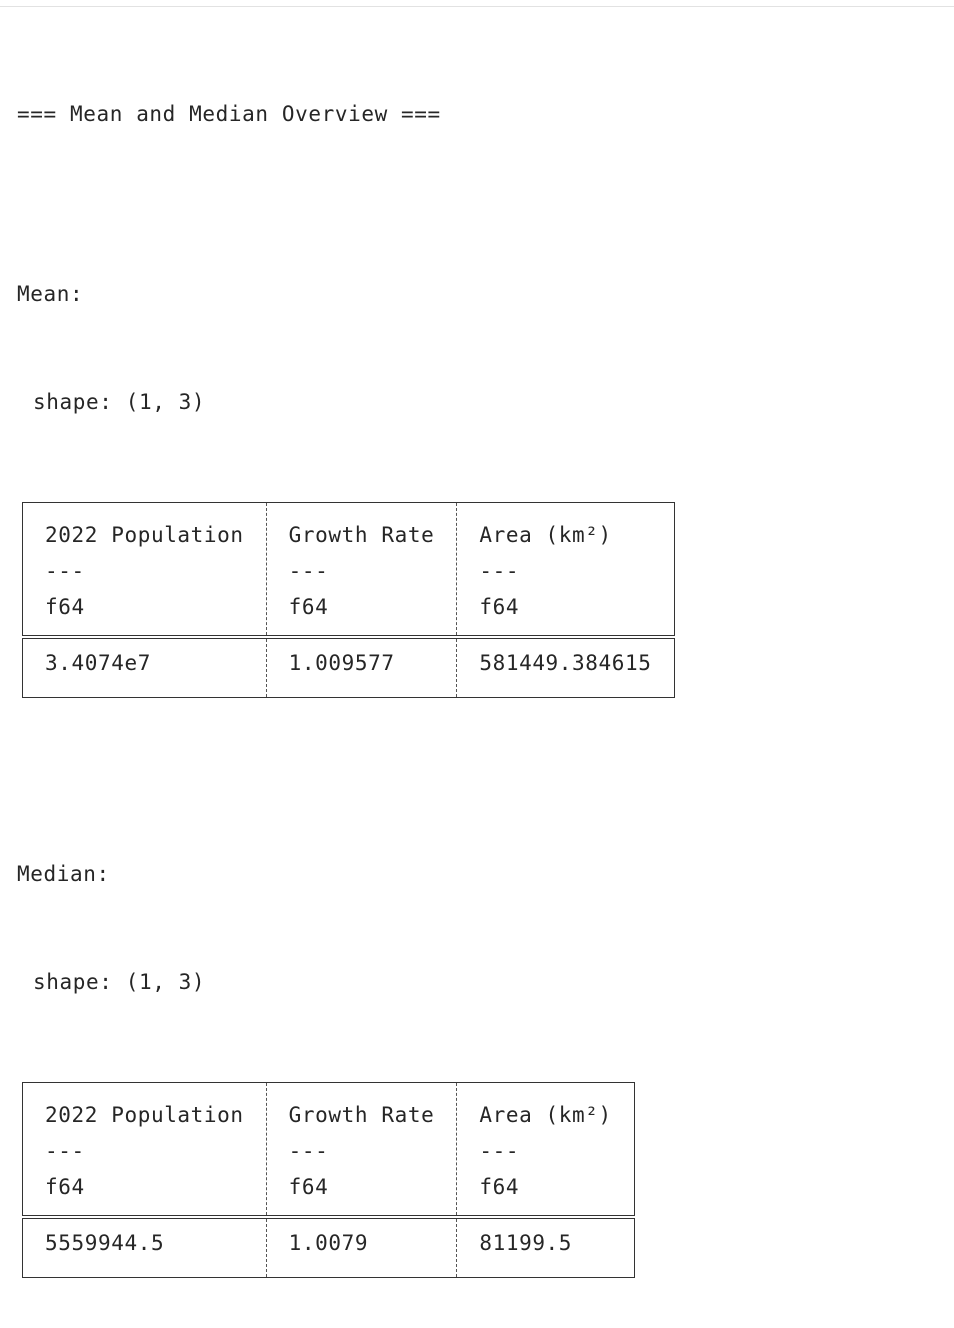 Image resolution: width=954 pixels, height=1328 pixels. What do you see at coordinates (545, 1247) in the screenshot?
I see `median-area-value: 81199.5` at bounding box center [545, 1247].